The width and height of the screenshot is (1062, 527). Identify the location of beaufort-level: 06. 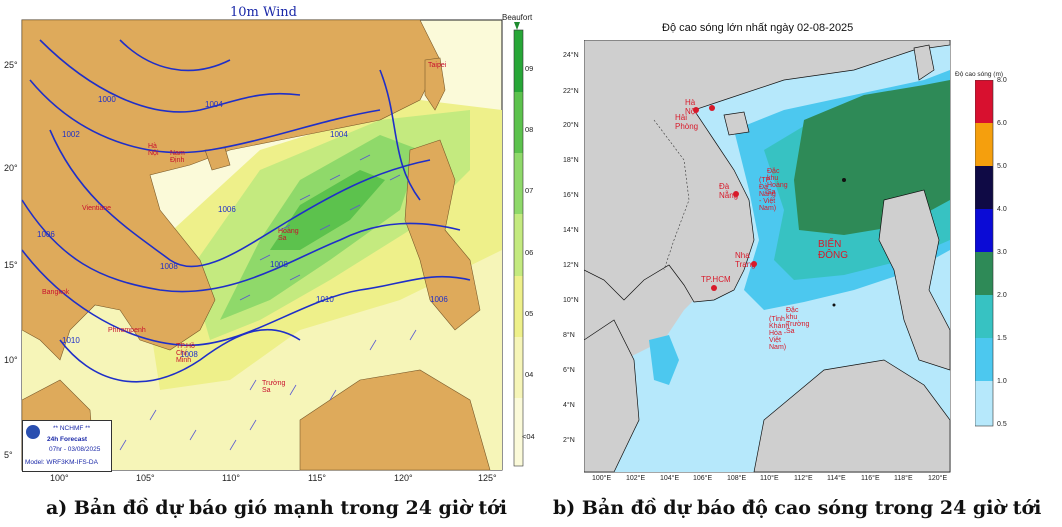
(529, 252).